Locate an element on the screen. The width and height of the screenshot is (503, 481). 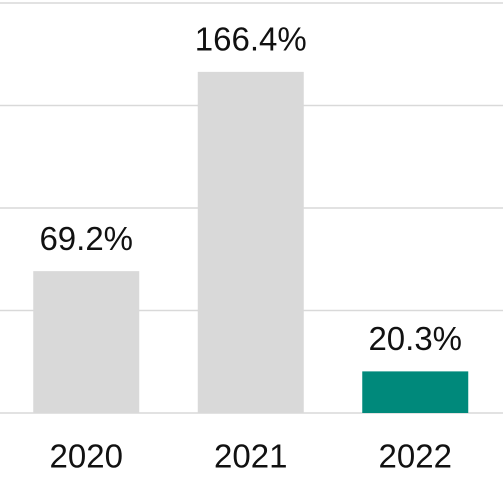
value-label: 166.4% is located at coordinates (251, 39).